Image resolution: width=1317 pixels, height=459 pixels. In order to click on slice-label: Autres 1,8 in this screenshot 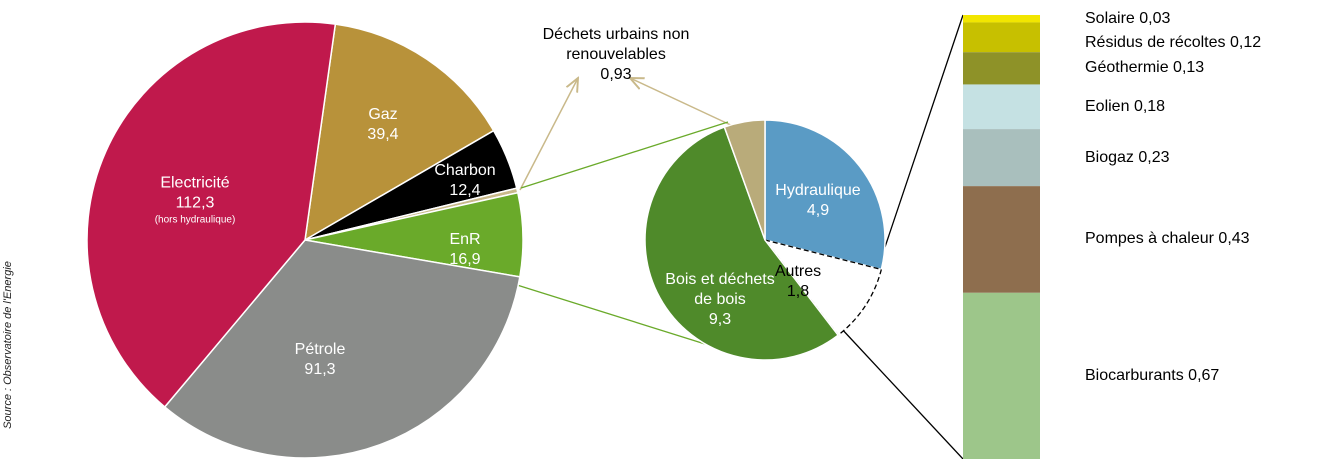, I will do `click(798, 282)`.